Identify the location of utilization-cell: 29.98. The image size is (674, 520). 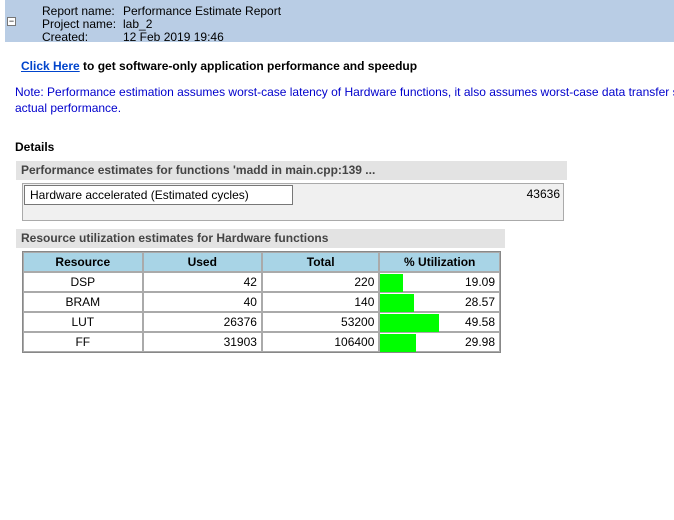
(439, 342).